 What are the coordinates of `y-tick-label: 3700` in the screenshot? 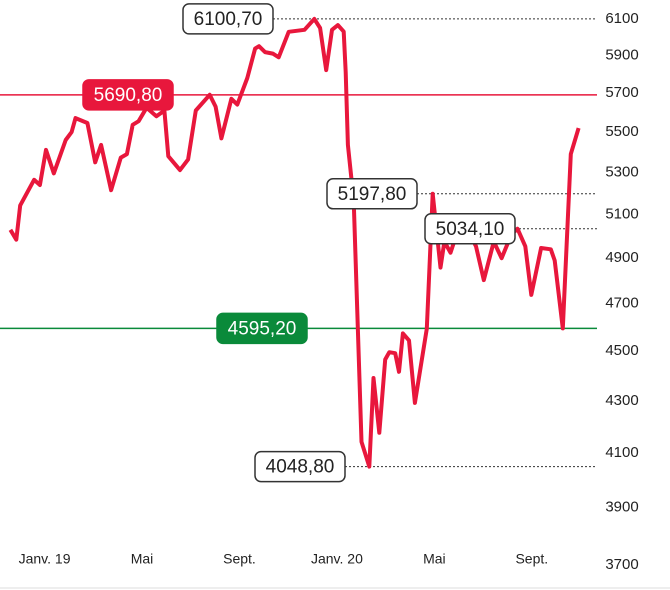 It's located at (621, 564).